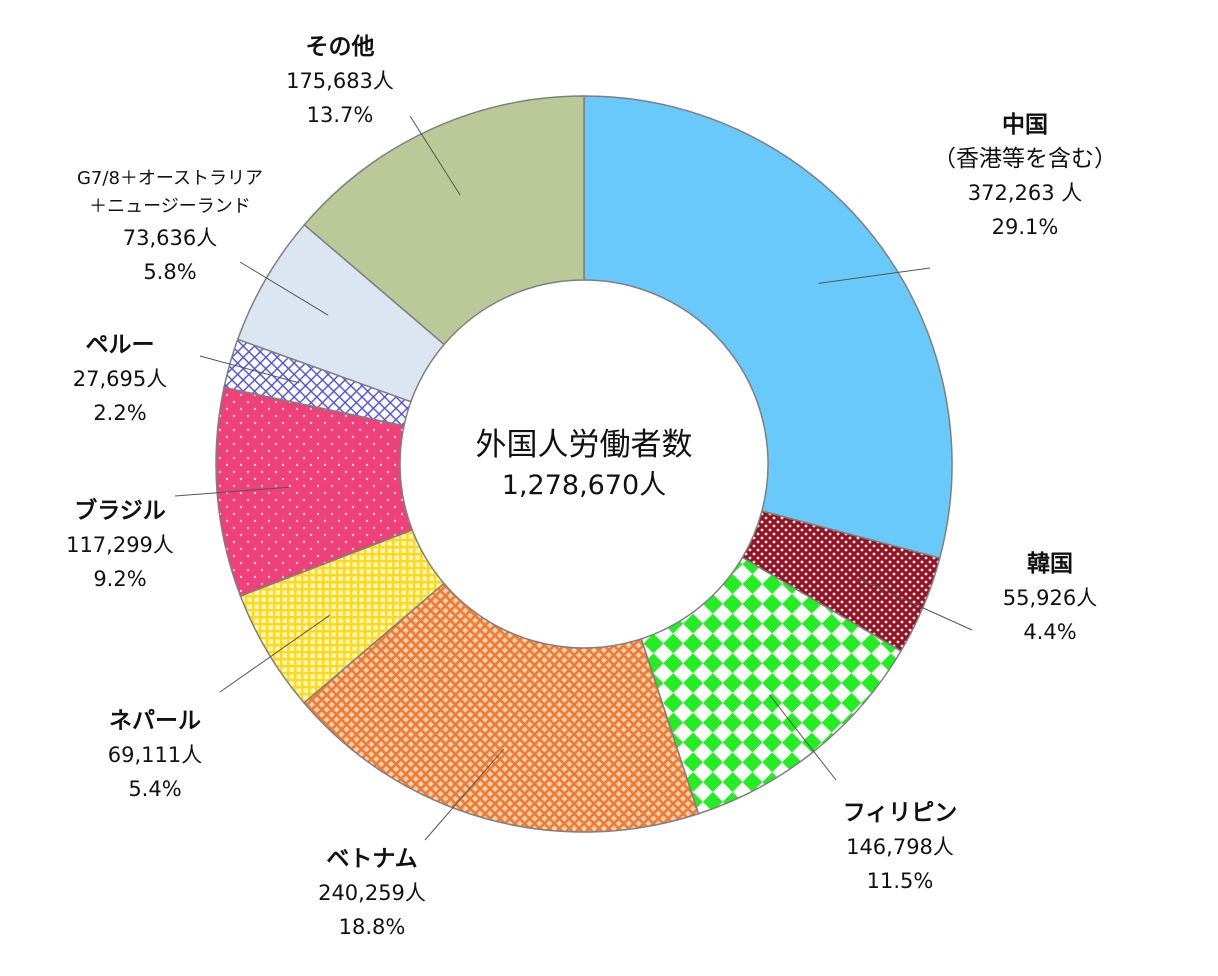 The height and width of the screenshot is (976, 1218). Describe the element at coordinates (231, 491) in the screenshot. I see `leader-line-brazil` at that location.